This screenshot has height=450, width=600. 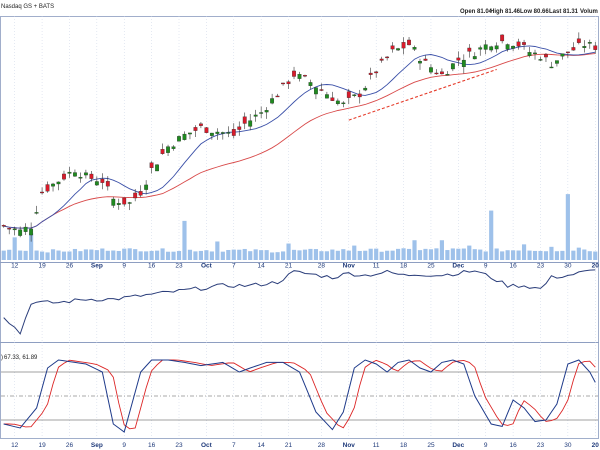 What do you see at coordinates (431, 445) in the screenshot?
I see `x-tick-label: 25` at bounding box center [431, 445].